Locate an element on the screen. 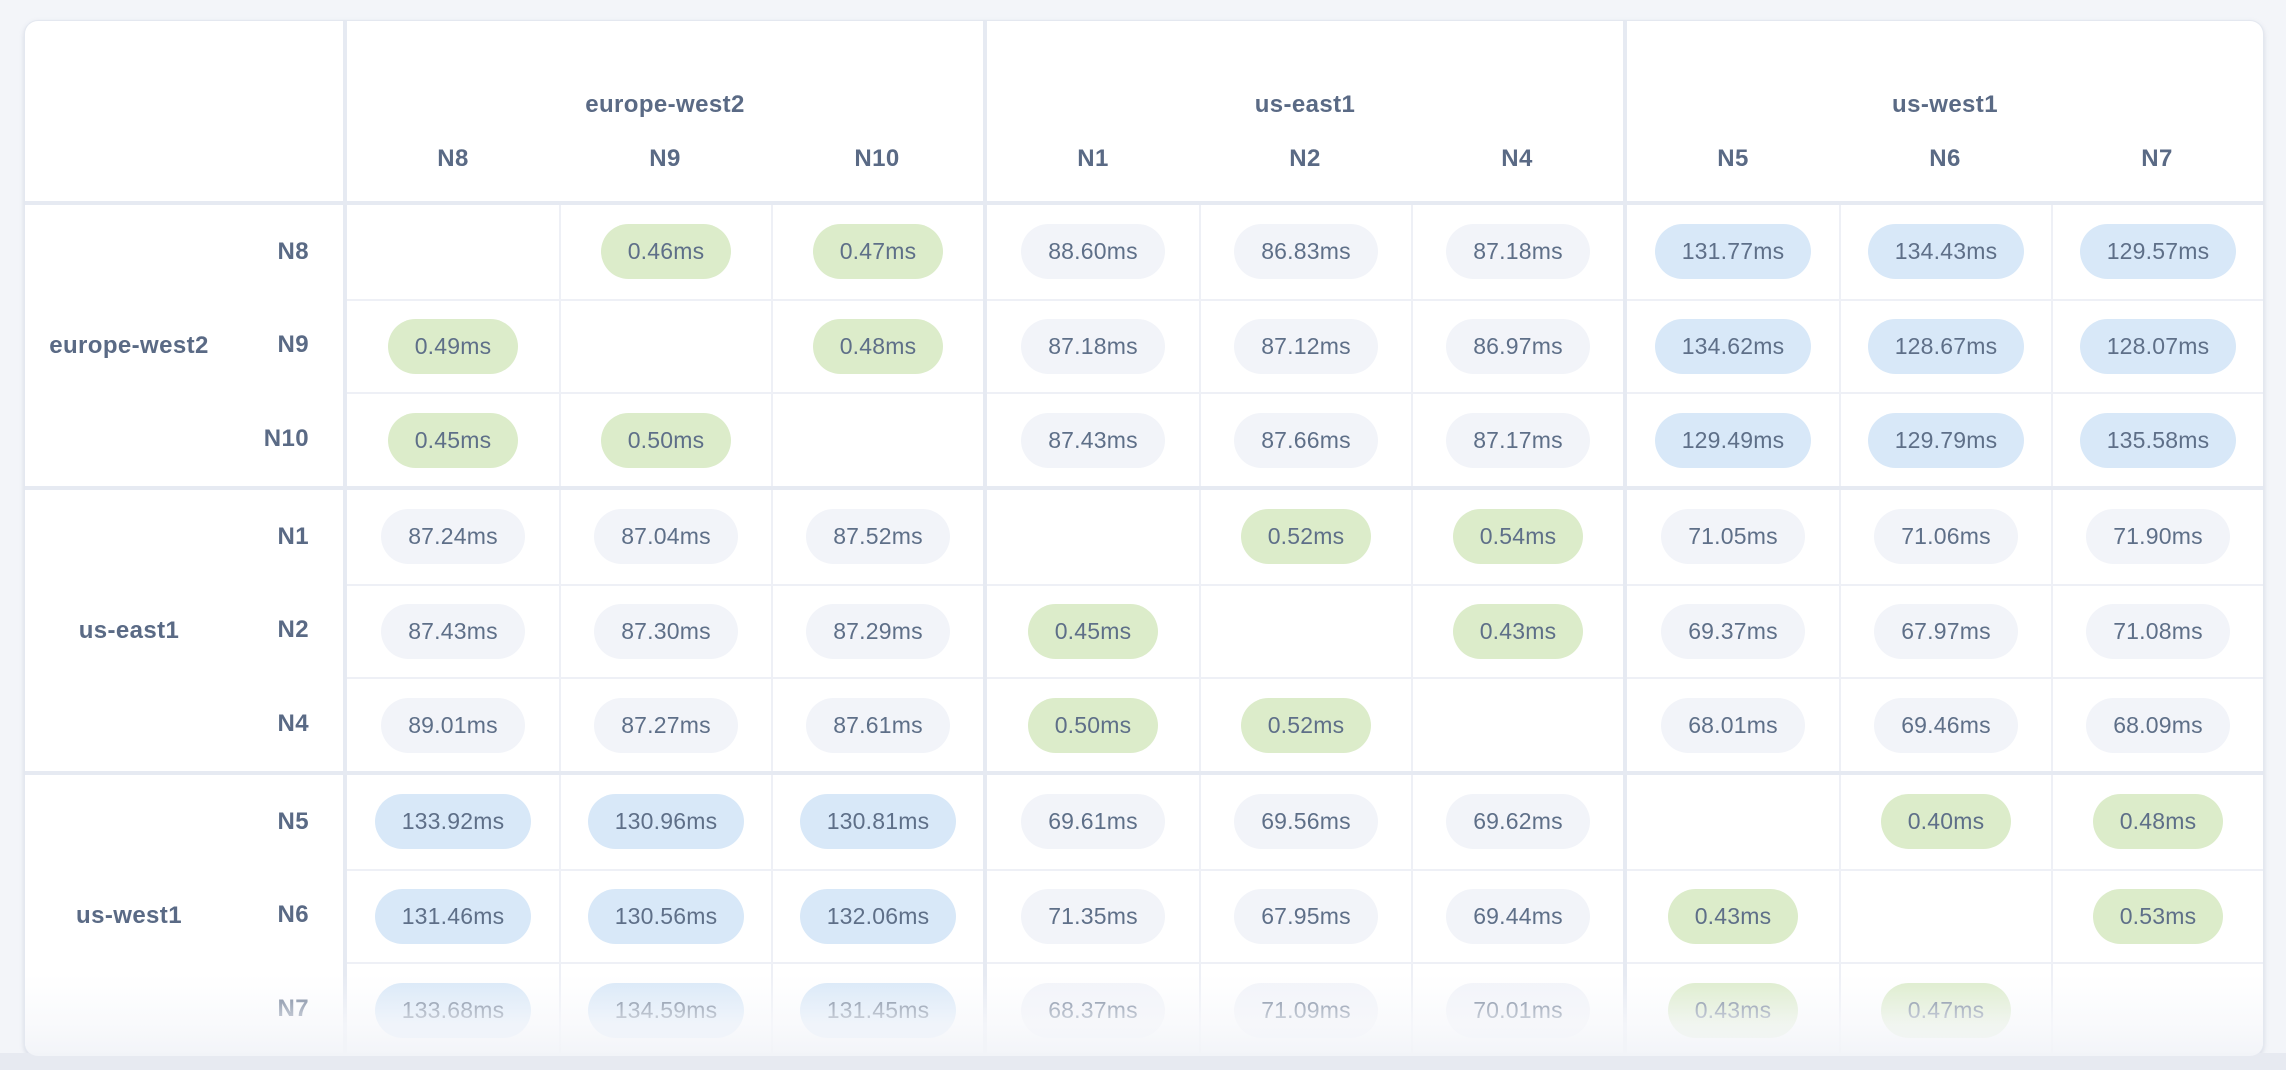 This screenshot has height=1070, width=2286. latency-pill: 128.67ms is located at coordinates (1946, 346).